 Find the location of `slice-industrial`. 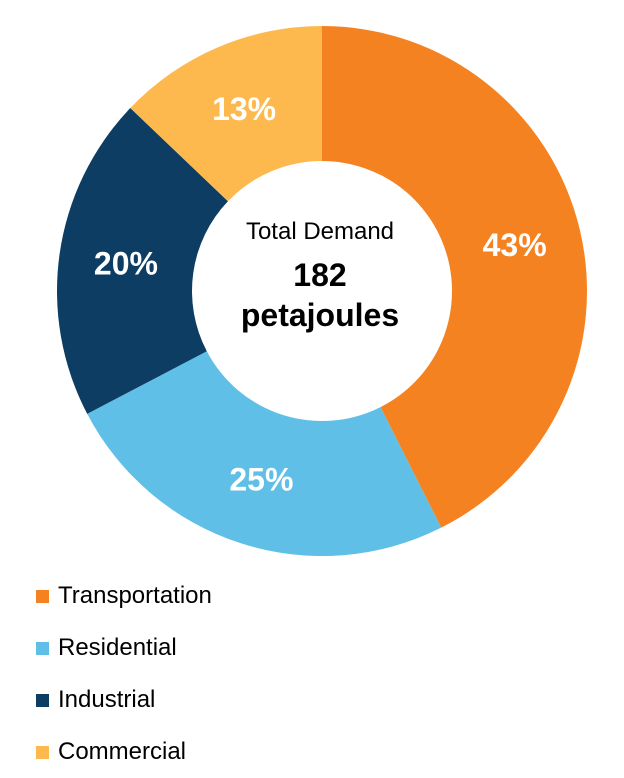

slice-industrial is located at coordinates (142, 261).